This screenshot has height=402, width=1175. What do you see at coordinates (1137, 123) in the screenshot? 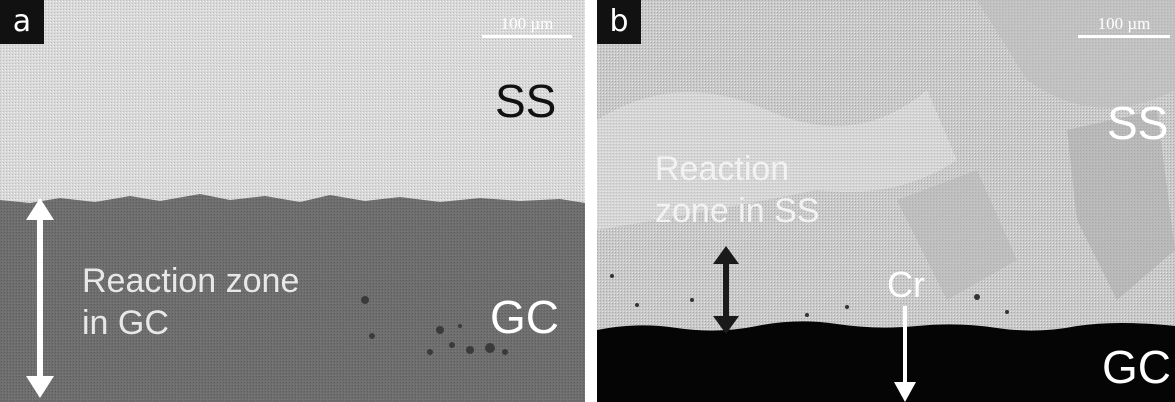
I see `phase-label-ss-b: SS` at bounding box center [1137, 123].